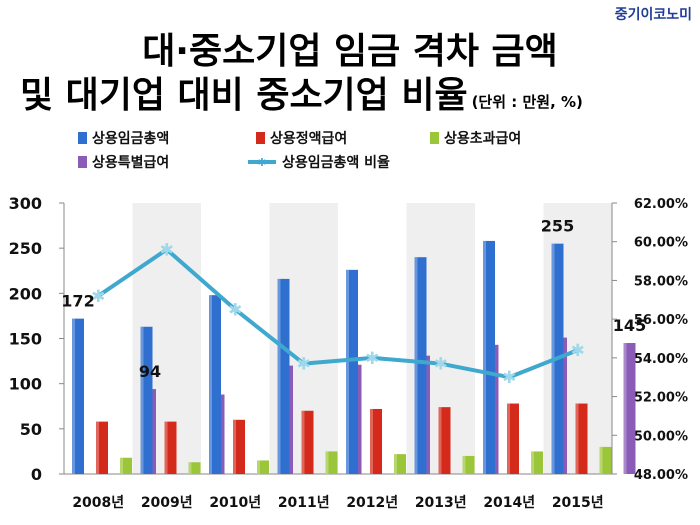  I want to click on left-tick-label: 250, so click(25, 248).